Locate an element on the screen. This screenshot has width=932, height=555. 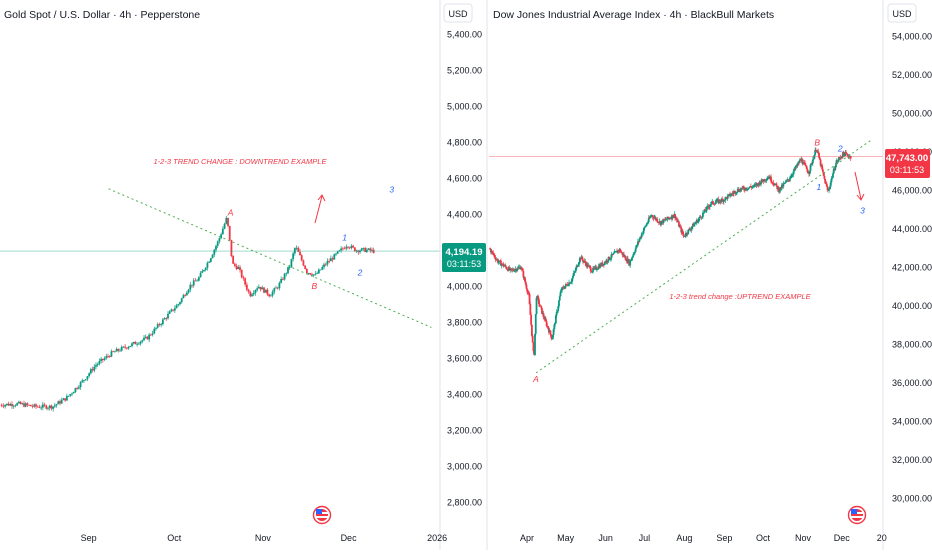
price-tick-label: 32,000.00 is located at coordinates (912, 460).